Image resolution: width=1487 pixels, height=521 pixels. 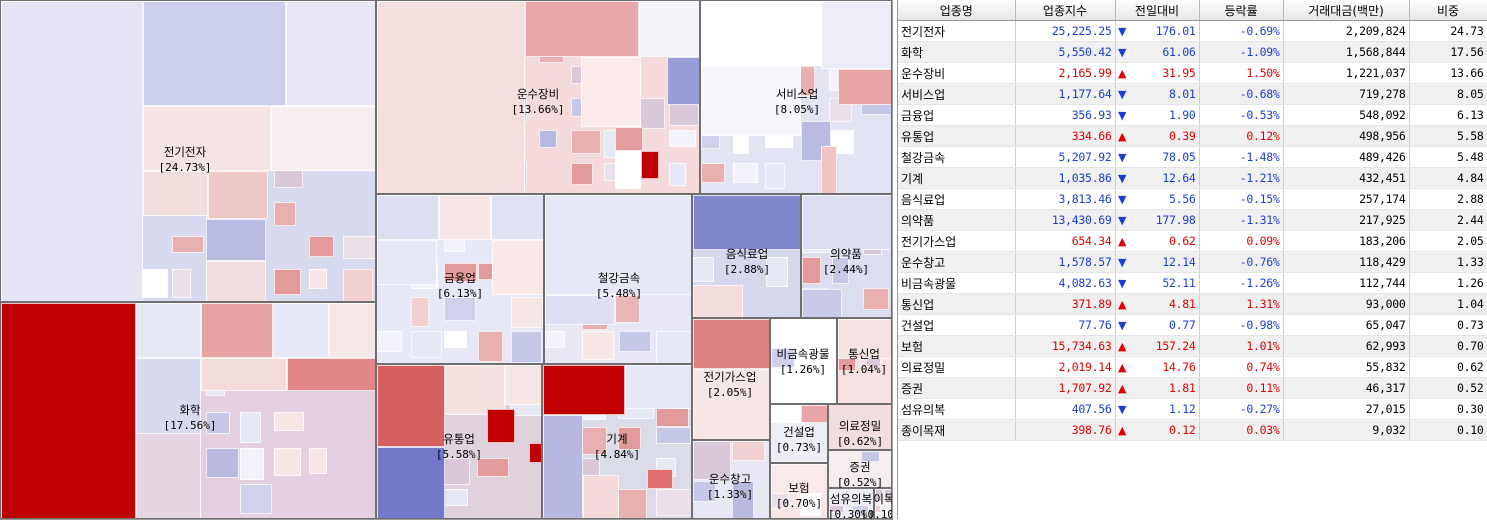 What do you see at coordinates (796, 97) in the screenshot?
I see `treemap-sector-svc` at bounding box center [796, 97].